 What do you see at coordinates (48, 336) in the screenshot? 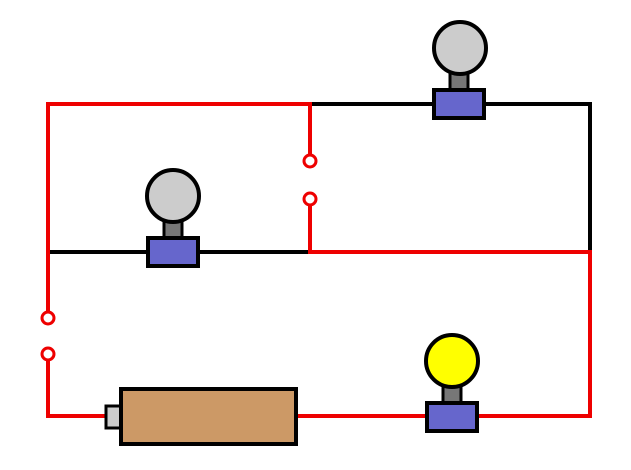
I see `switch-left` at bounding box center [48, 336].